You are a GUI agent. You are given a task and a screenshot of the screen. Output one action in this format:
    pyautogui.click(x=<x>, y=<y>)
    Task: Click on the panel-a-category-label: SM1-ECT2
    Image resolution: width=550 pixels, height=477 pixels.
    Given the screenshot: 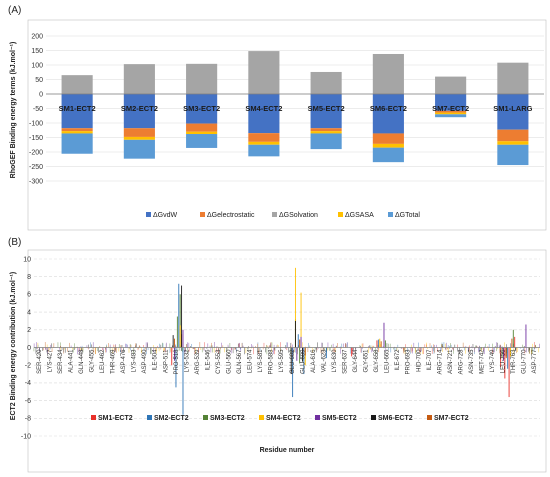 What is the action you would take?
    pyautogui.click(x=77, y=108)
    